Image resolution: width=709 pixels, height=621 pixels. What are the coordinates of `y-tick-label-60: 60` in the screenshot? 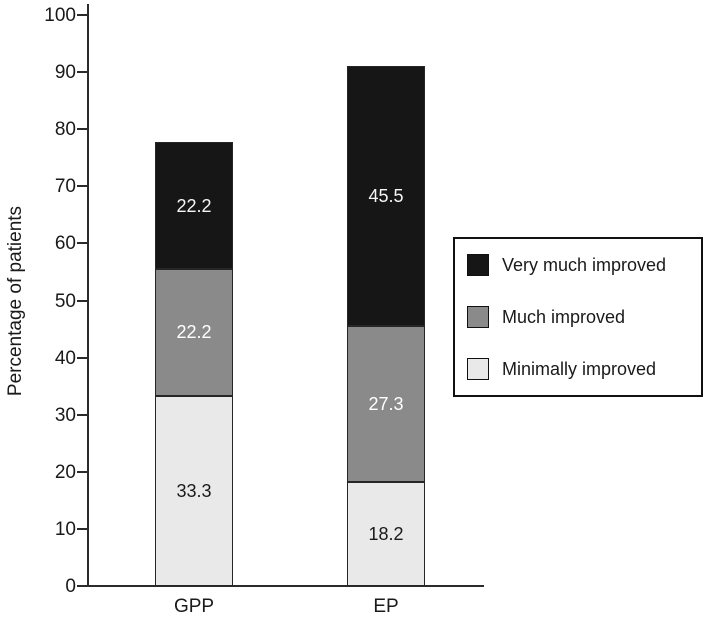 It's located at (65, 244).